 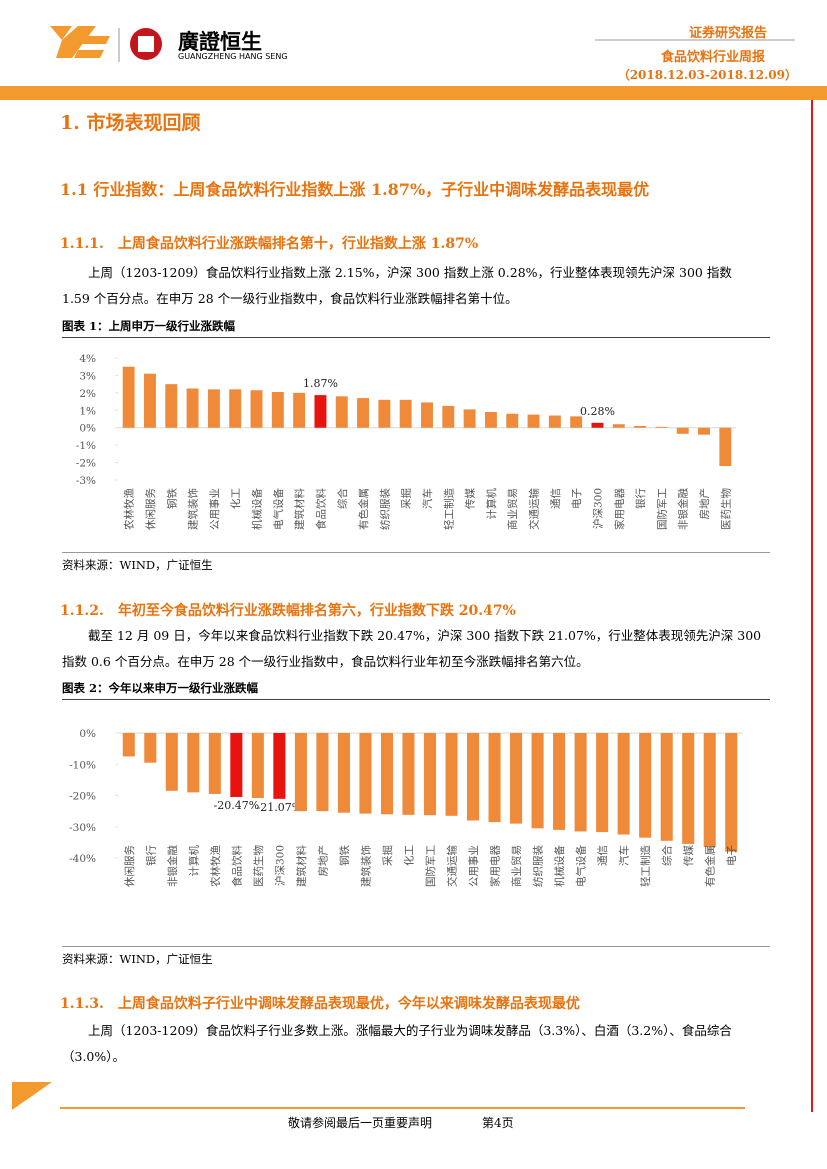 I want to click on x-tick-label: 电子, so click(x=731, y=855).